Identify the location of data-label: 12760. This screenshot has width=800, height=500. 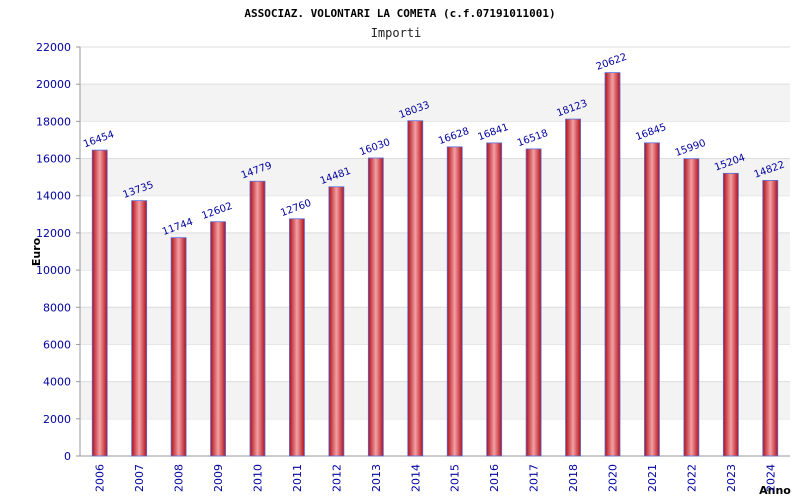
(296, 208).